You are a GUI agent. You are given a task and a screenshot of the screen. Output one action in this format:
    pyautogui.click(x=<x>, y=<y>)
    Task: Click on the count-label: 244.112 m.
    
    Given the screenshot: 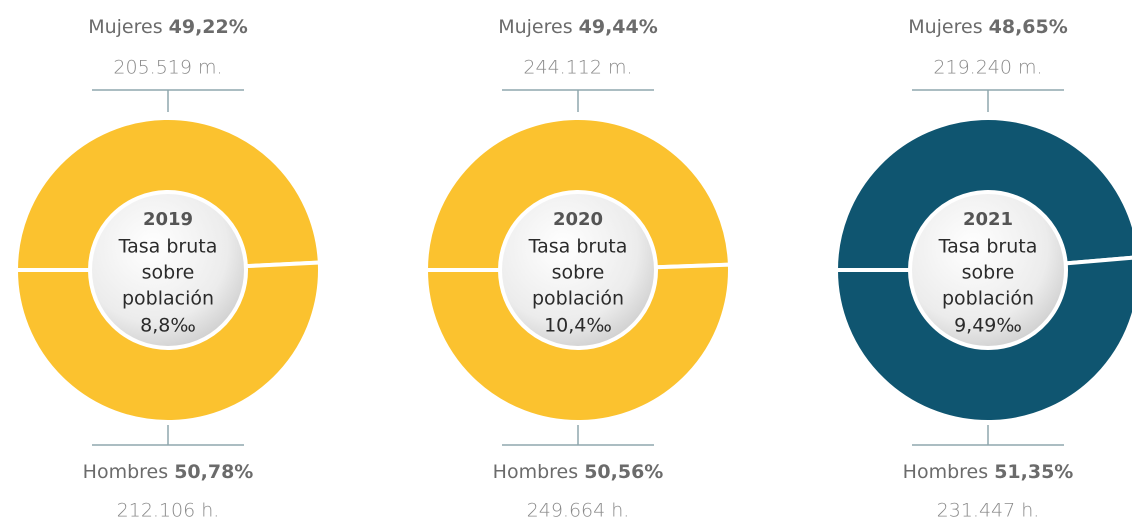 What is the action you would take?
    pyautogui.click(x=577, y=68)
    